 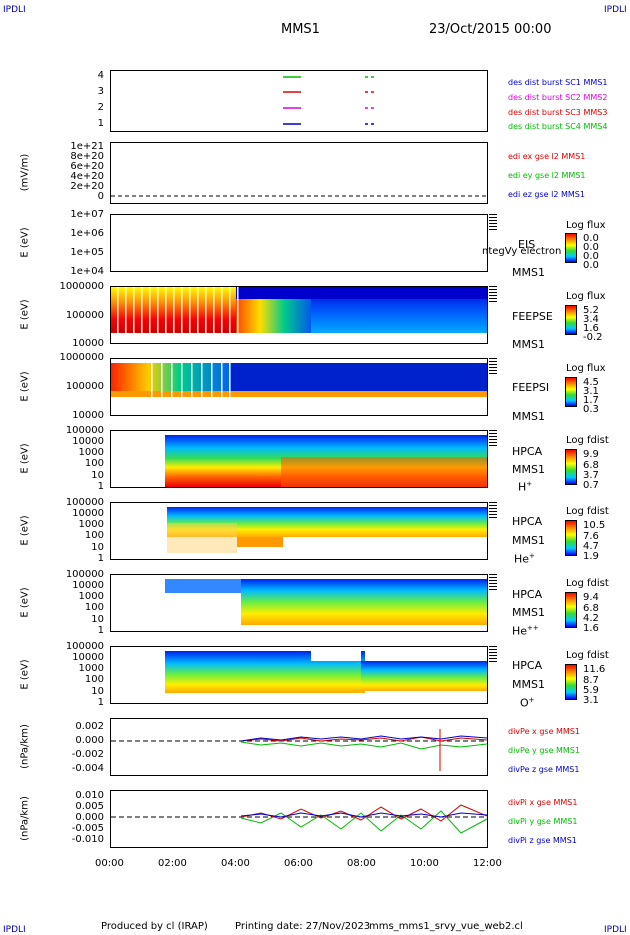 What do you see at coordinates (558, 112) in the screenshot?
I see `burst-legend-3: des dist burst SC3 MMS3` at bounding box center [558, 112].